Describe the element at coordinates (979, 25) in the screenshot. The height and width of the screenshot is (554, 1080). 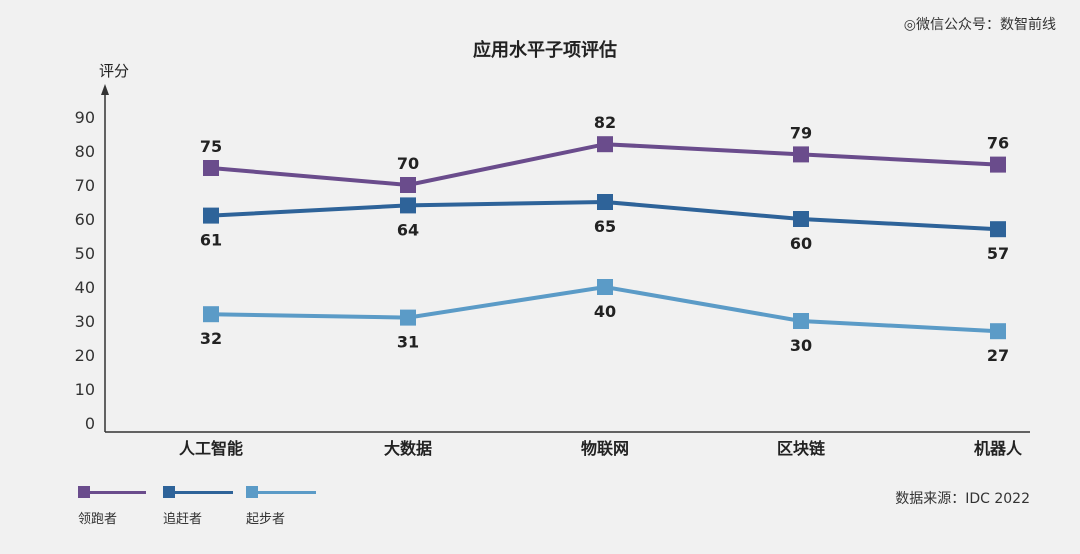
I see `watermark: ◎微信公众号：数智前线` at that location.